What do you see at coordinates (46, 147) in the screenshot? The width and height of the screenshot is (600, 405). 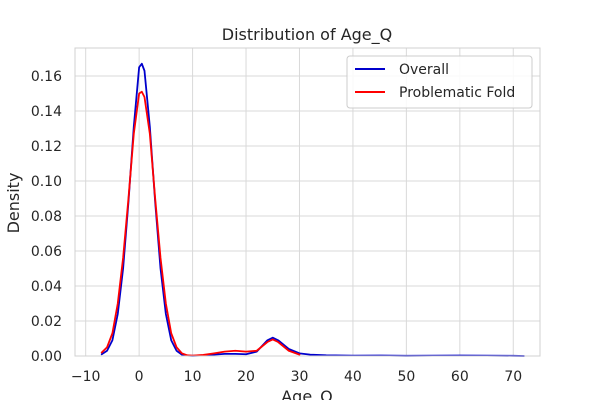 I see `y-tick-label: 0.12` at bounding box center [46, 147].